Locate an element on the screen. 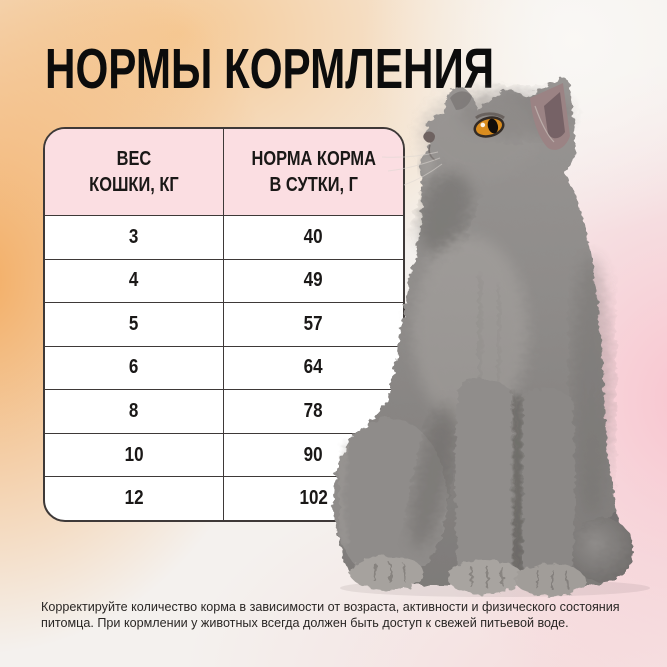 The image size is (667, 667). food-cell: 57 is located at coordinates (313, 324).